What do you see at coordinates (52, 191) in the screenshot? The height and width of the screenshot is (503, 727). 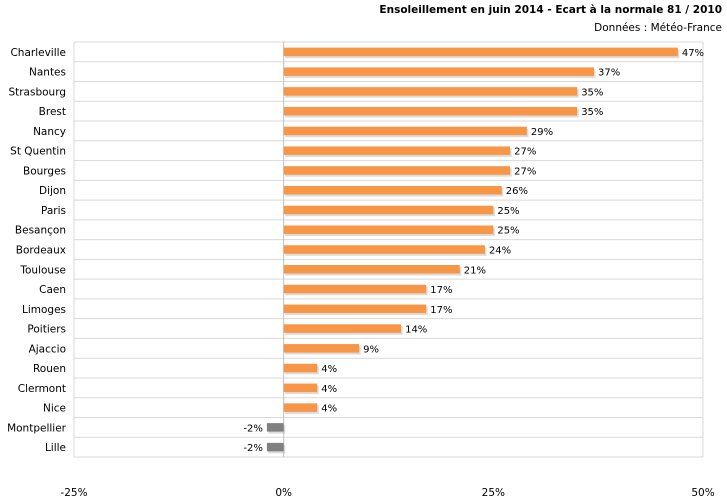 I see `category-label: Dijon` at bounding box center [52, 191].